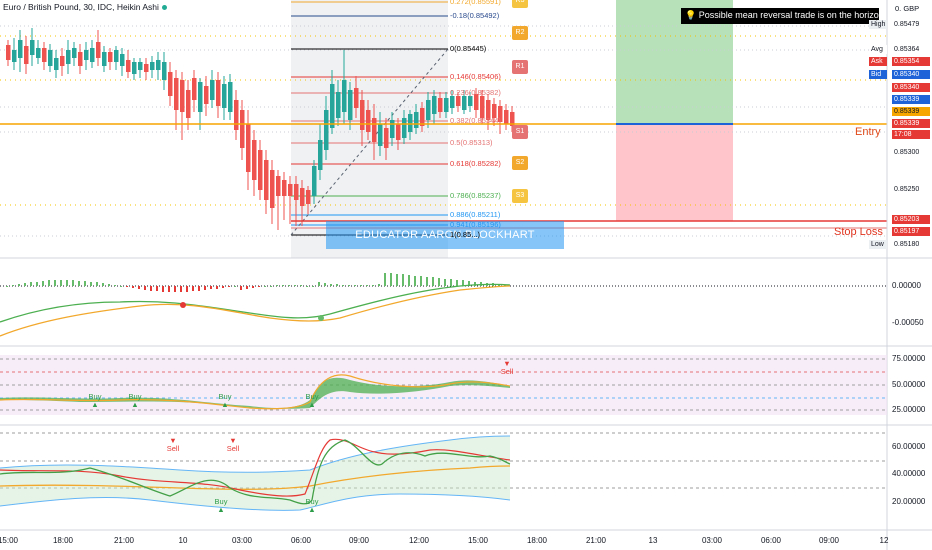  I want to click on macd-signal-line, so click(255, 311).